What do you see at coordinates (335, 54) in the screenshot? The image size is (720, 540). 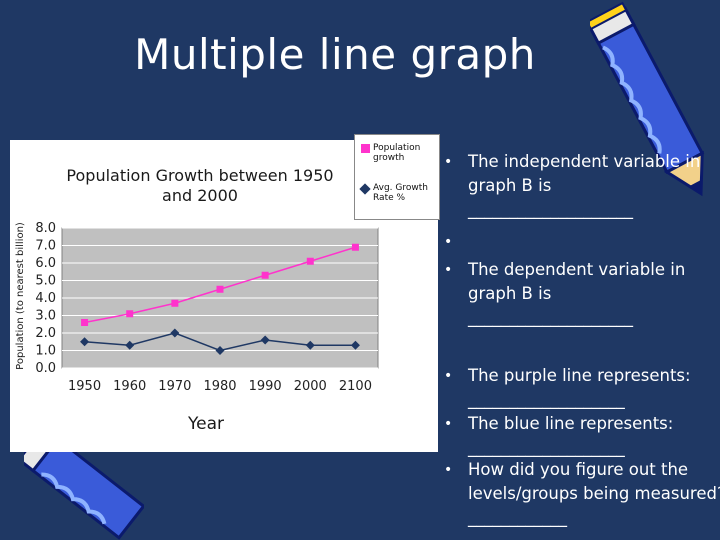 I see `slide-title: Multiple line graph` at bounding box center [335, 54].